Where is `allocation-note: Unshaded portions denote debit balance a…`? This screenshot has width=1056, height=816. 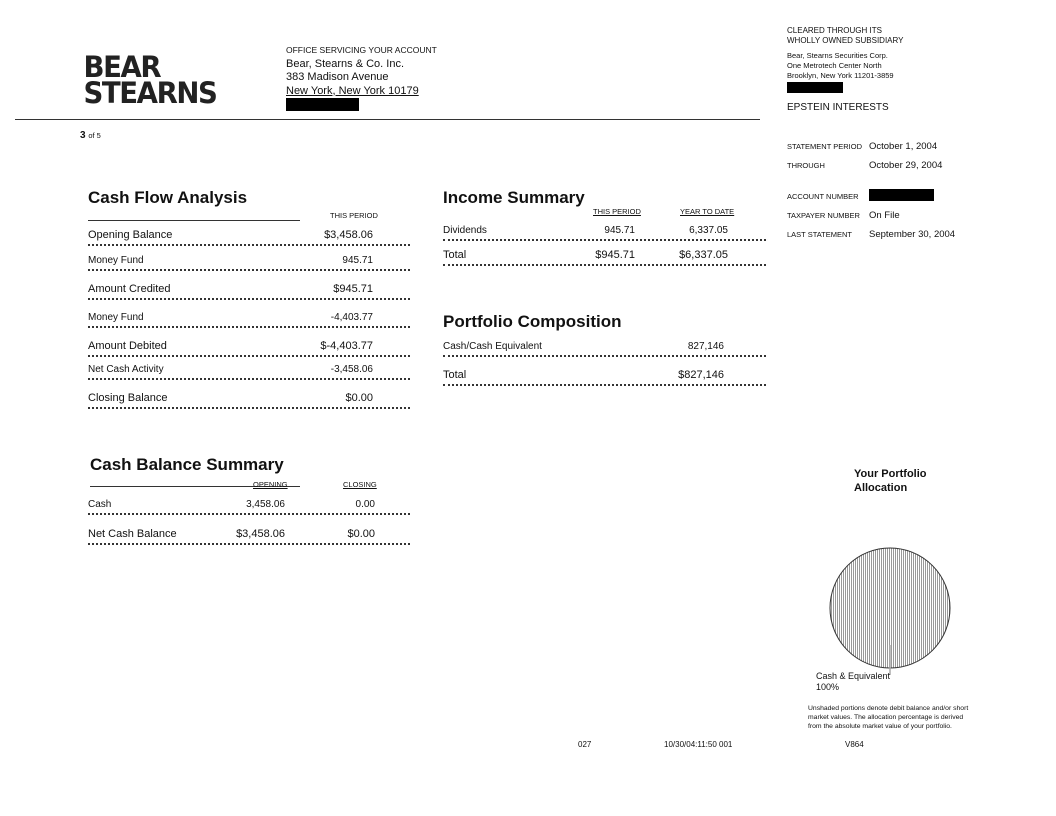
allocation-note: Unshaded portions denote debit balance a… is located at coordinates (888, 717).